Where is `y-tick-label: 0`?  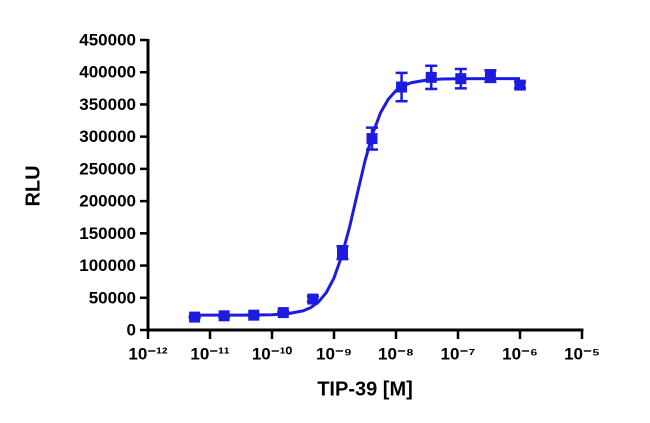 y-tick-label: 0 is located at coordinates (131, 329).